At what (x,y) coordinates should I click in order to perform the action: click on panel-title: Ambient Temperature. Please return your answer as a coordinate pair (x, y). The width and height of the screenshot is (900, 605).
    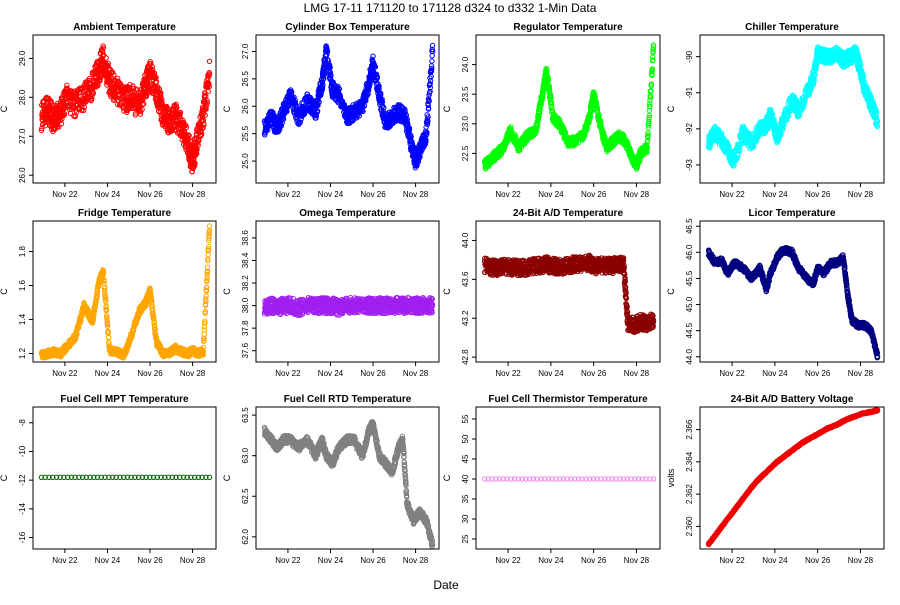
    Looking at the image, I should click on (124, 27).